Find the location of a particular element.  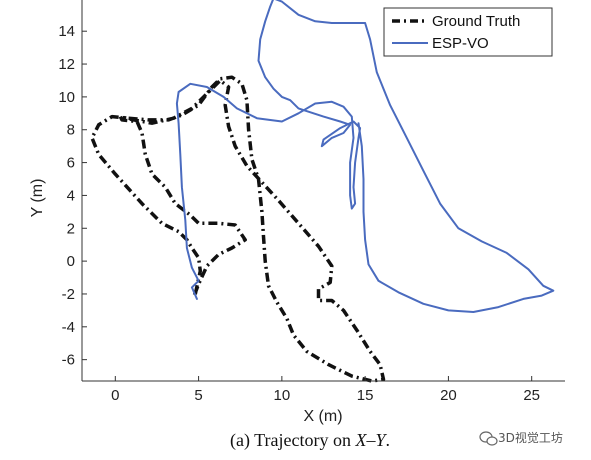

x-tick-label: 5 is located at coordinates (198, 395).